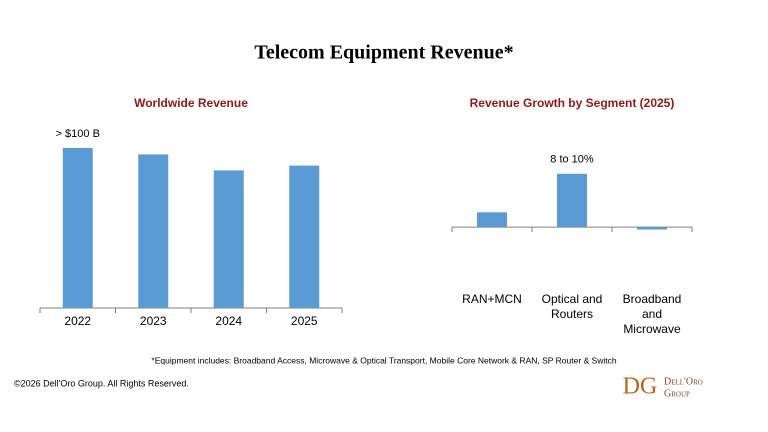 This screenshot has width=768, height=432. I want to click on value-label: > $100 B, so click(78, 134).